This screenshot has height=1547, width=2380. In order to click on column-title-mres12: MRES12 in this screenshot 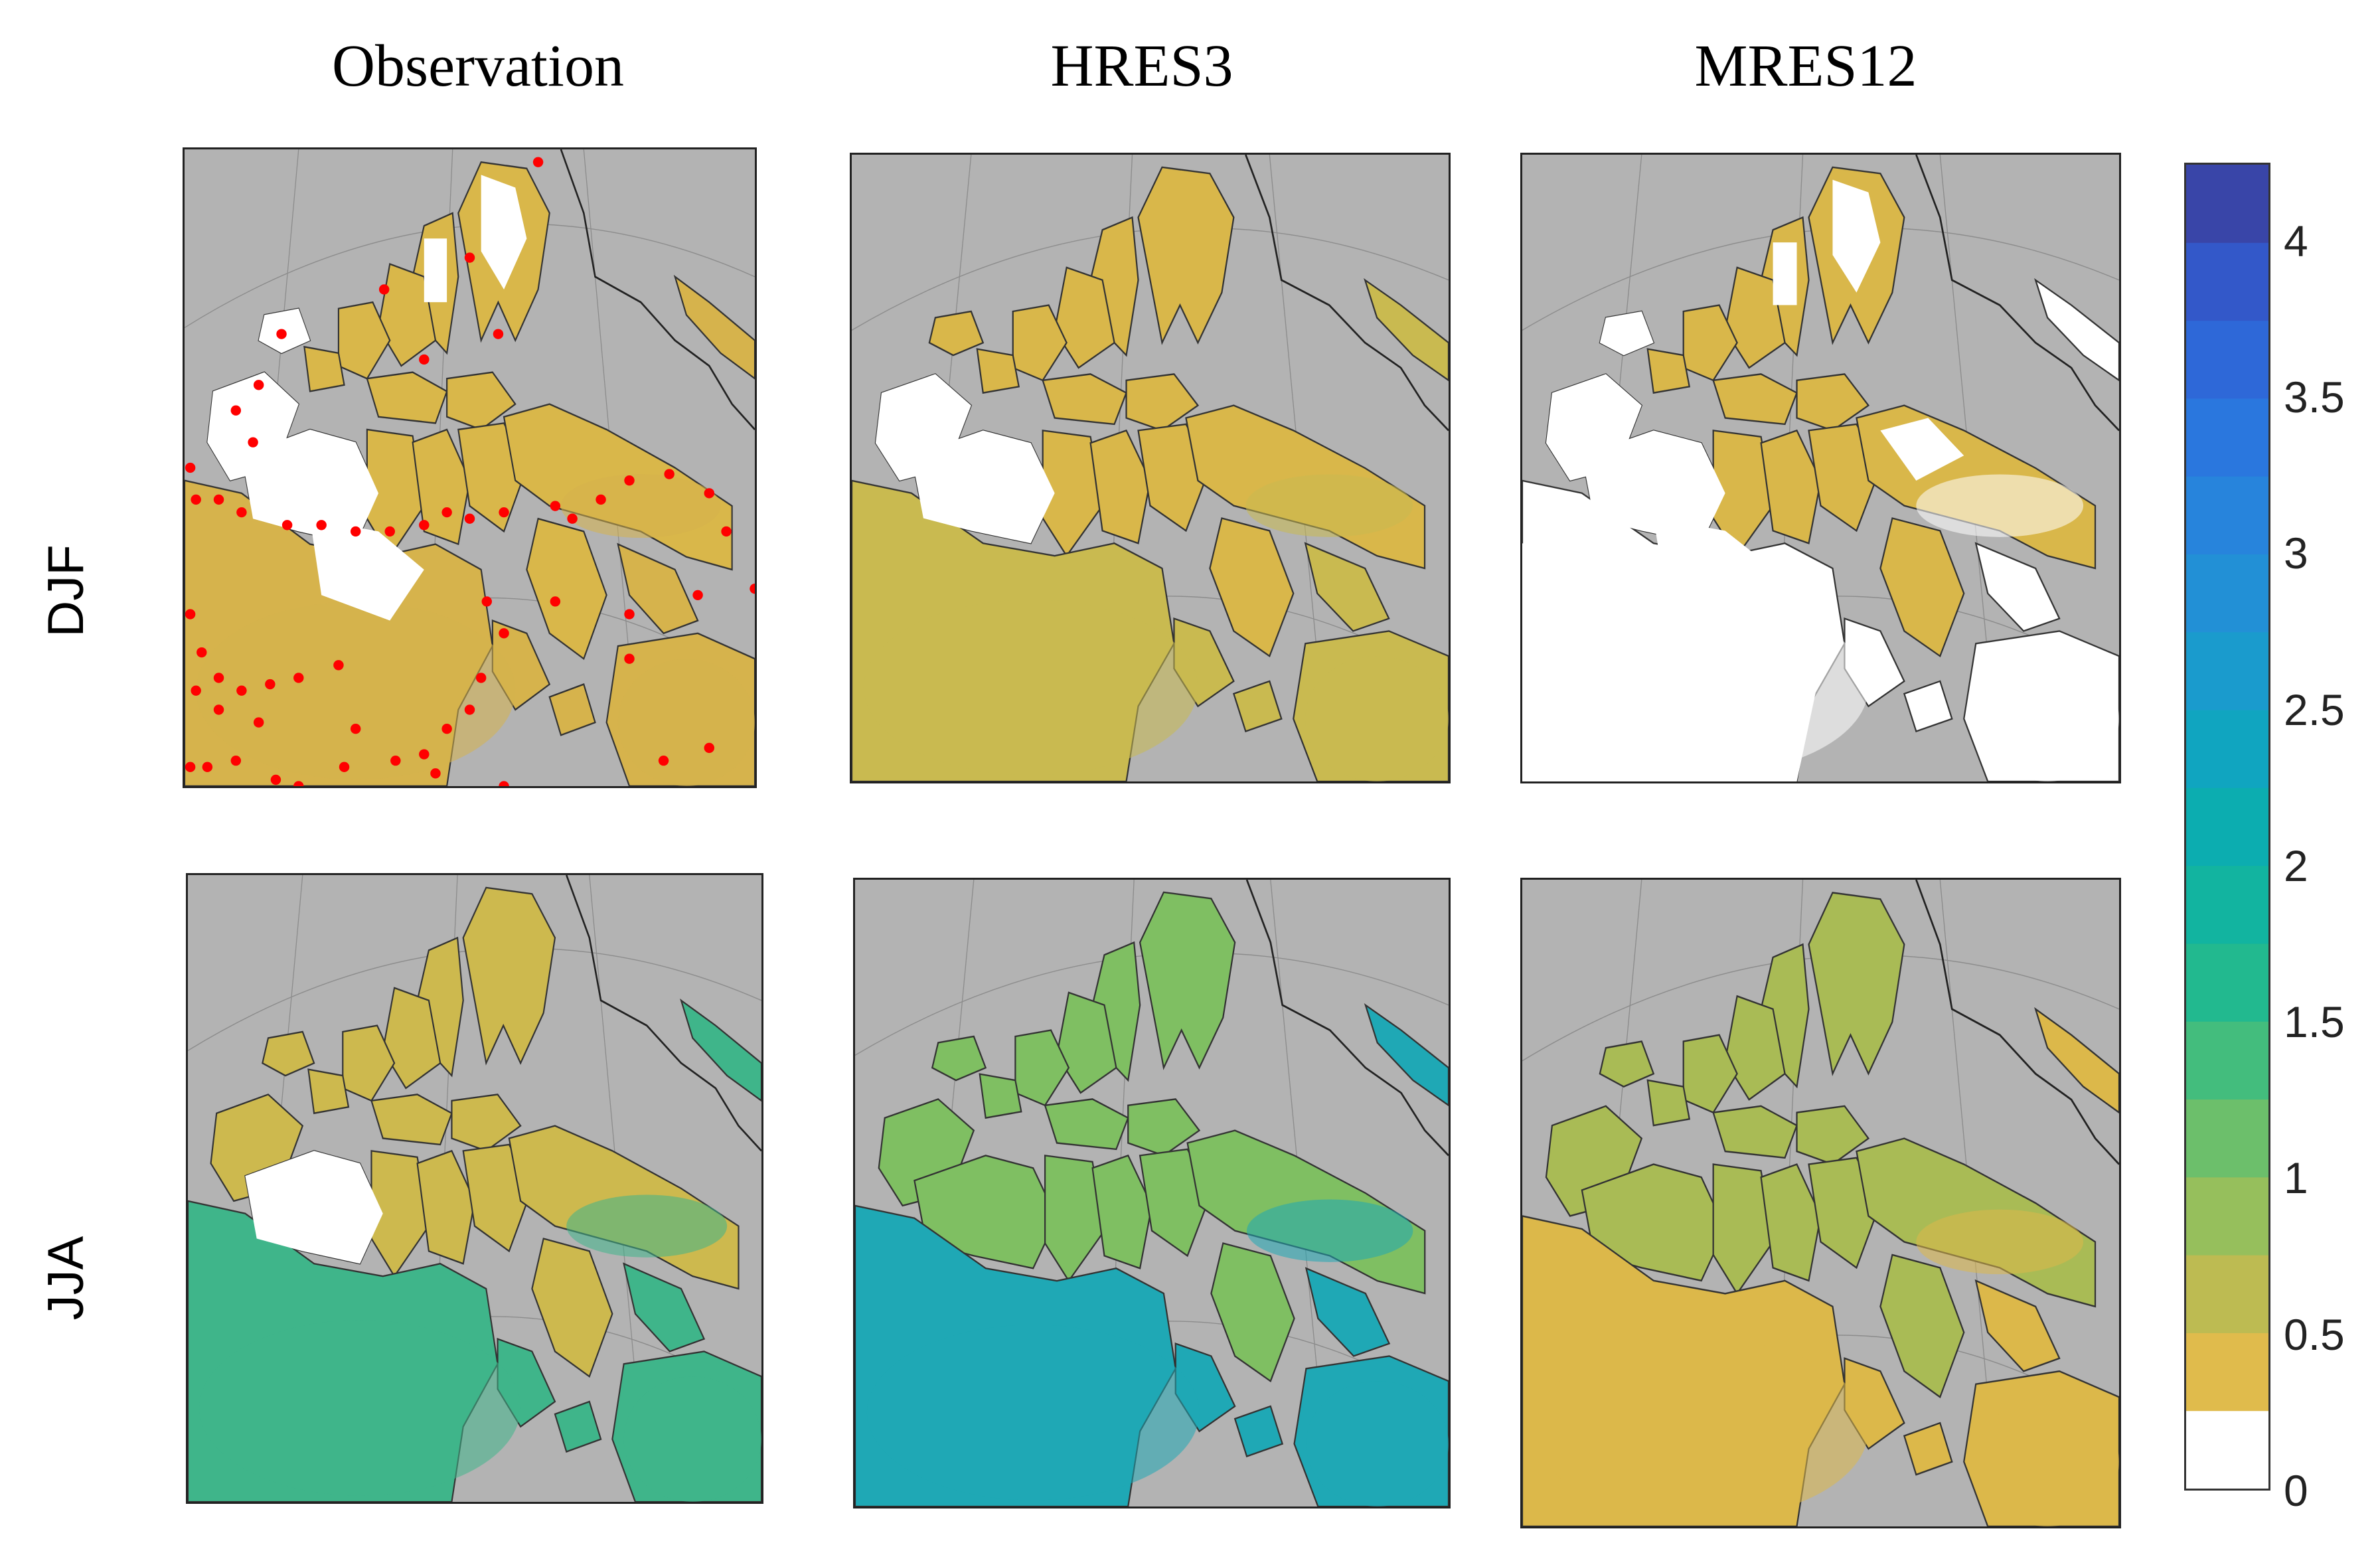, I will do `click(1805, 66)`.